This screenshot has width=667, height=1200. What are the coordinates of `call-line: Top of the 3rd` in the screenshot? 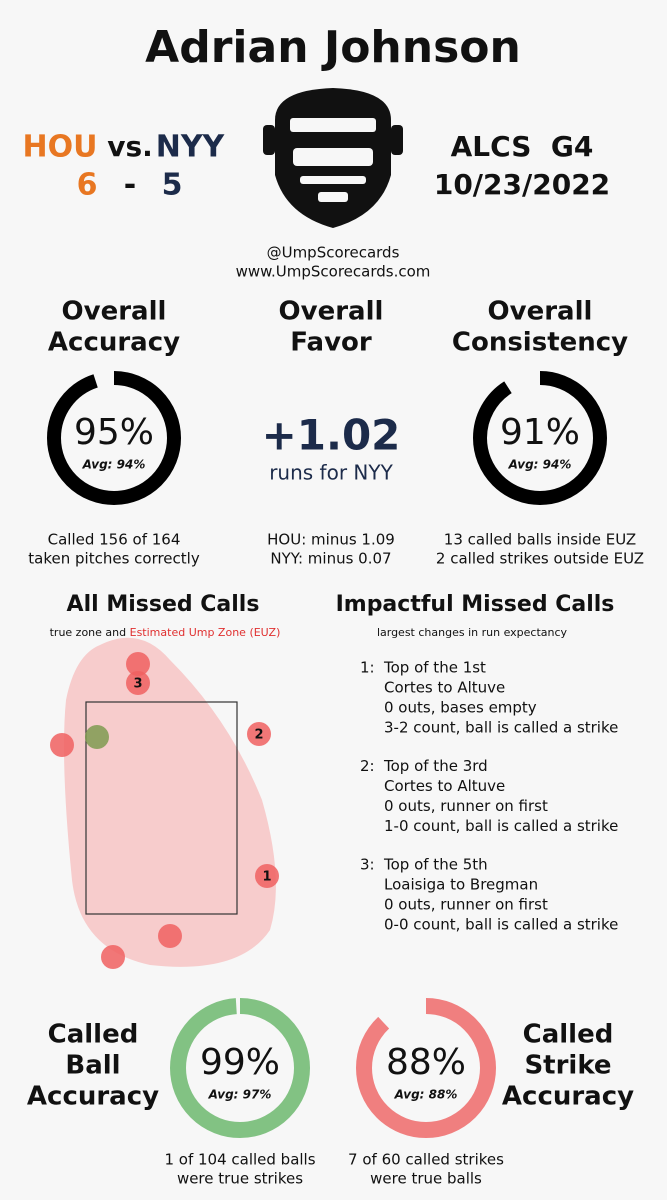 It's located at (435, 766).